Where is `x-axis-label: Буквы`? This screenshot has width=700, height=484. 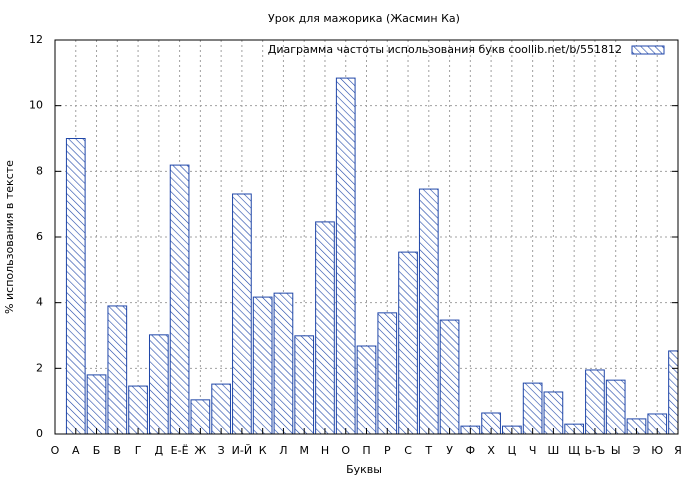
x-axis-label: Буквы is located at coordinates (364, 469).